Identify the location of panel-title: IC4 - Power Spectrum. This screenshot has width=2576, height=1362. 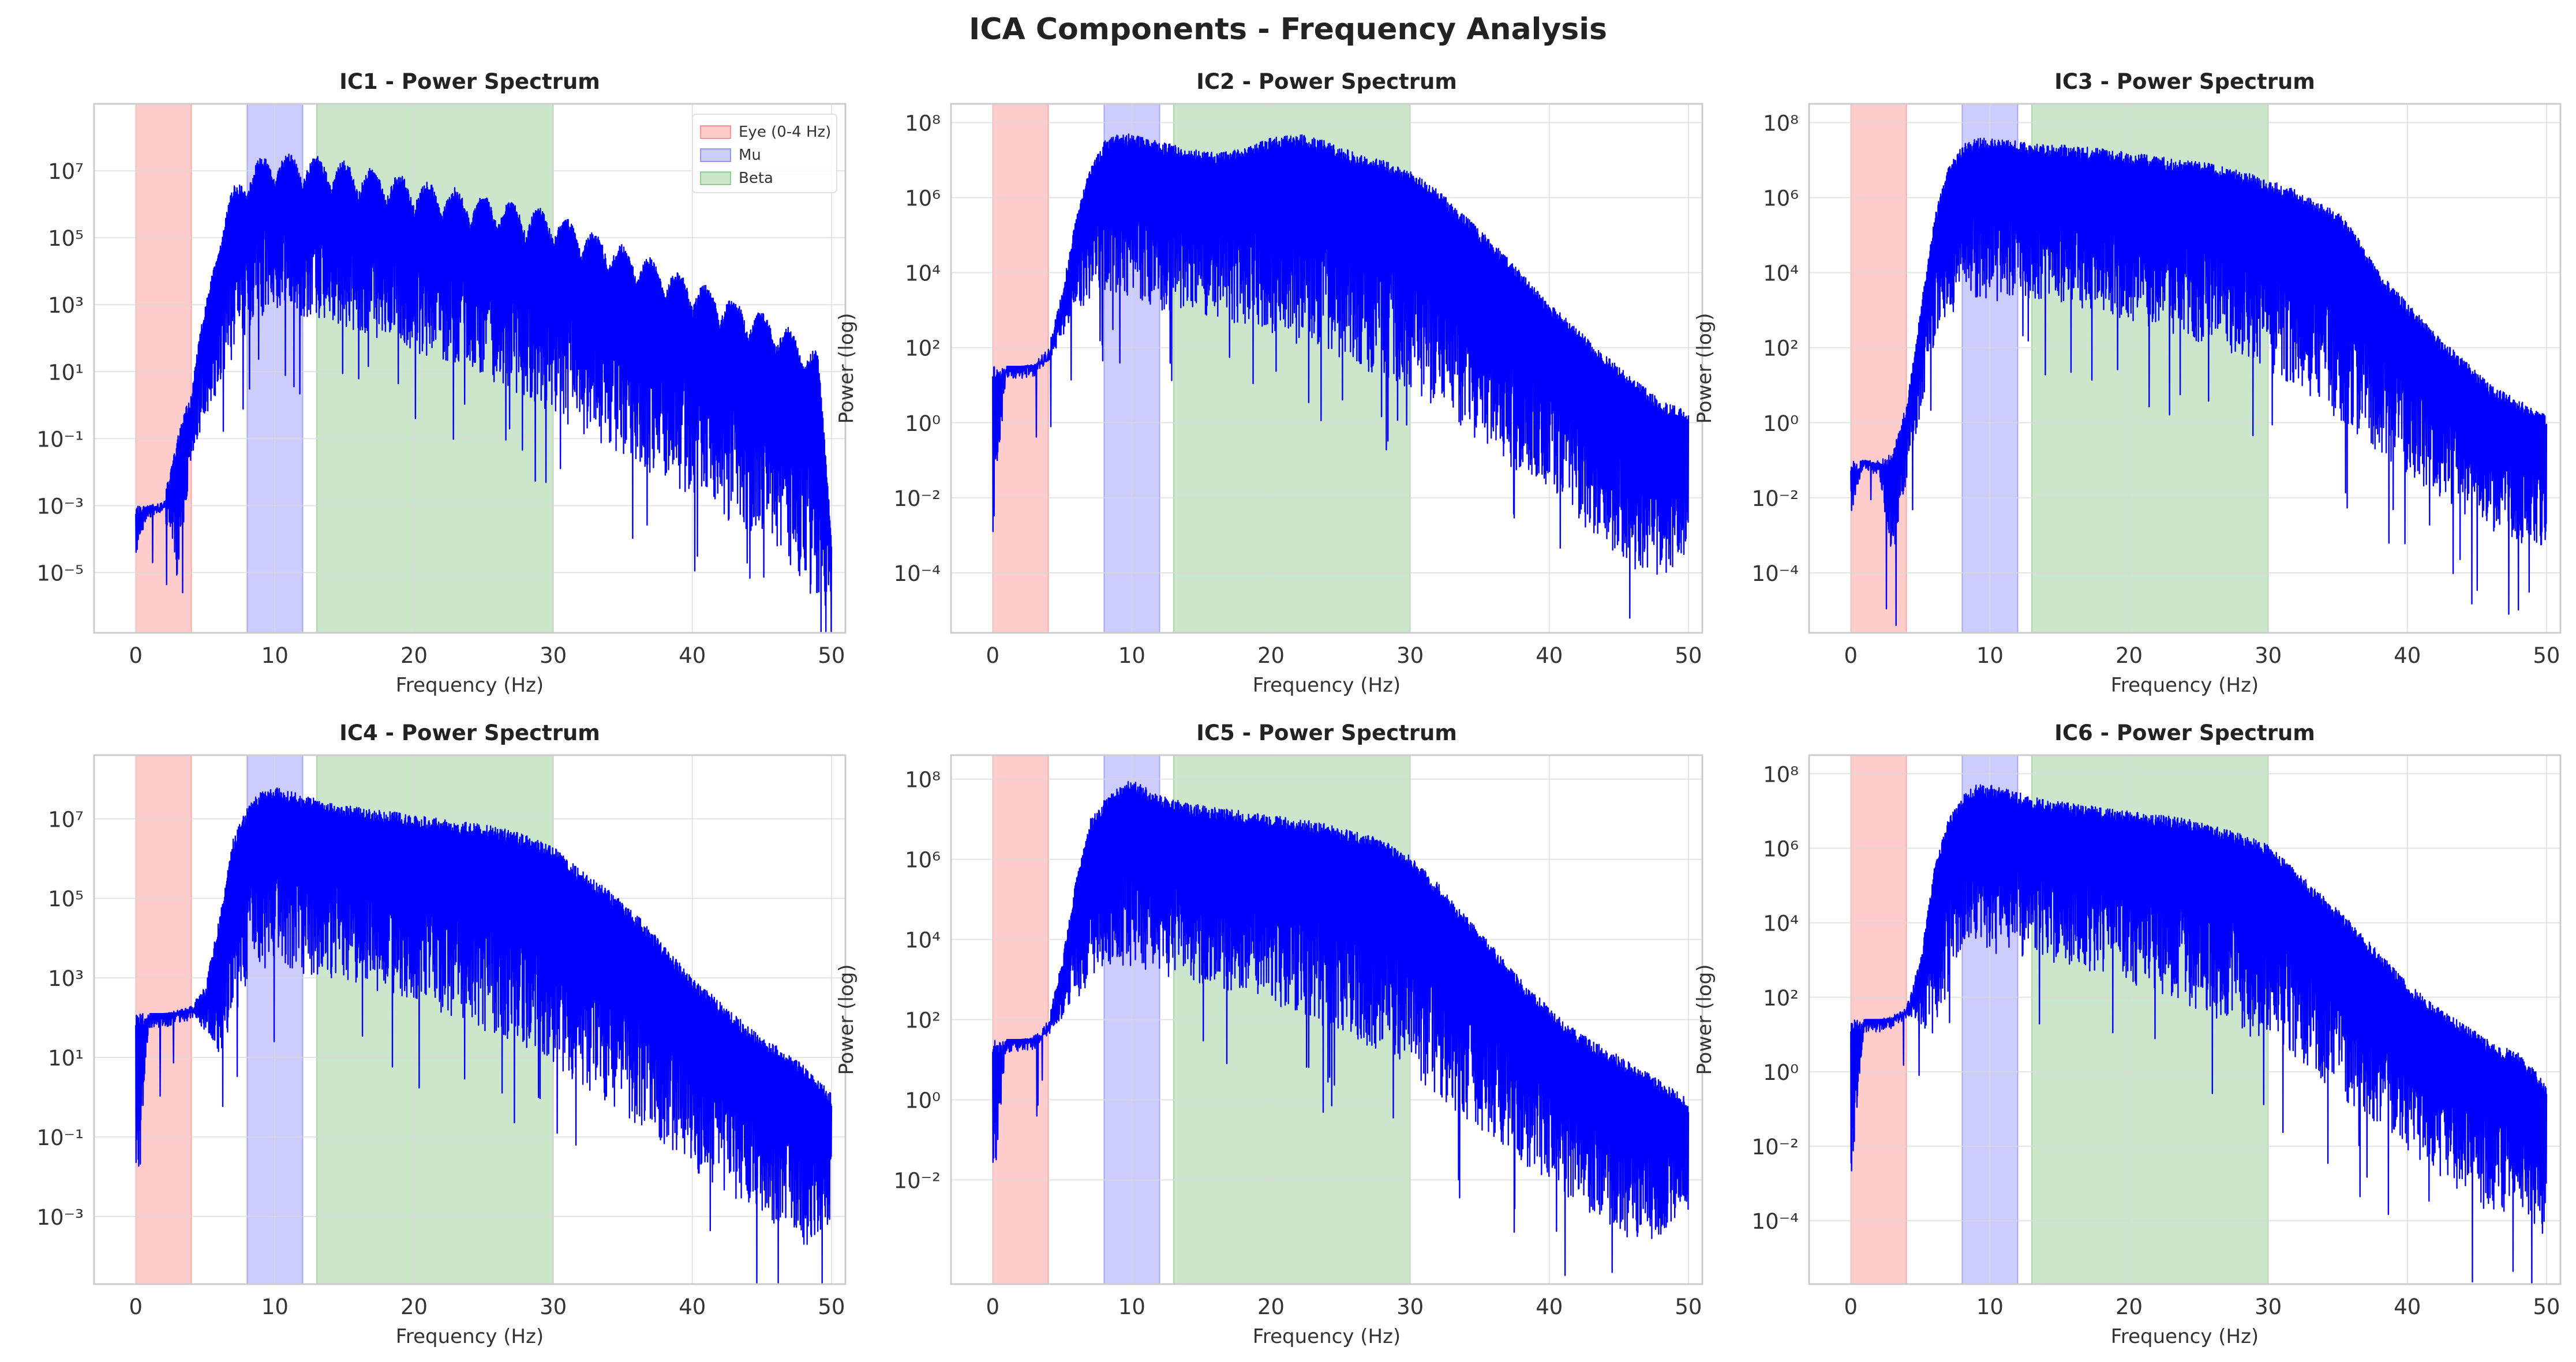
(469, 733).